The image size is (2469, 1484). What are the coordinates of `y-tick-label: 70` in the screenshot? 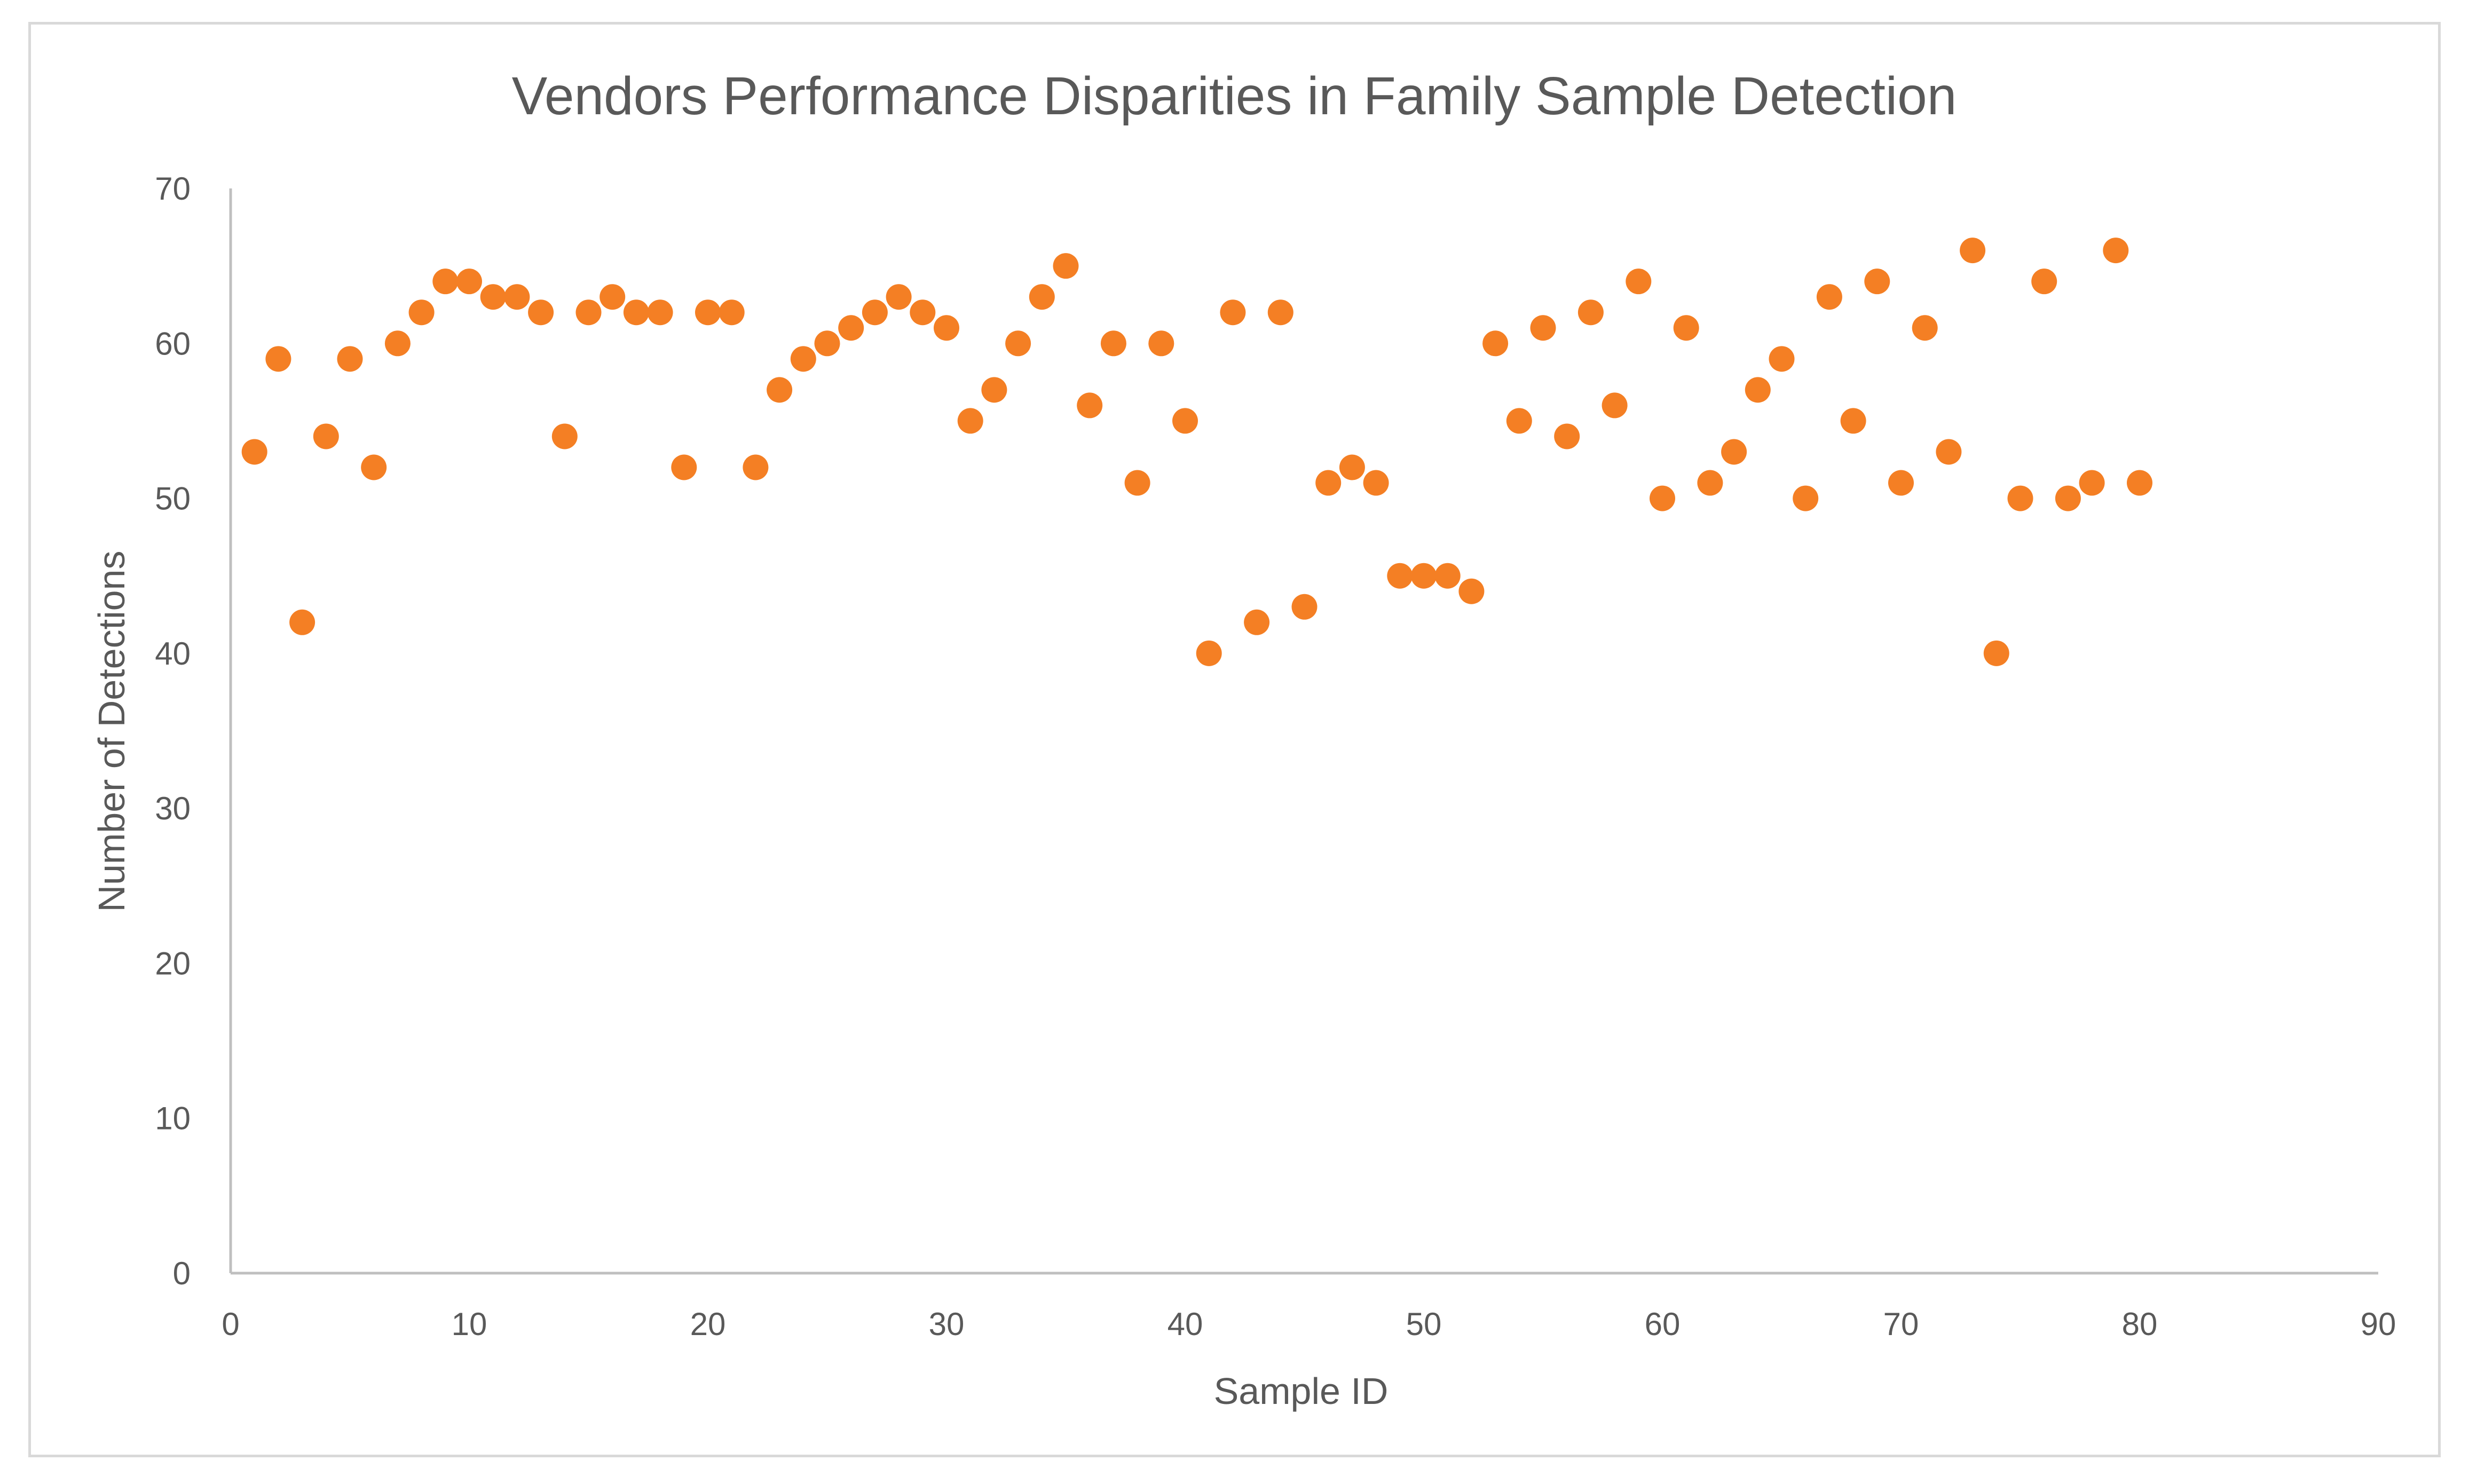 It's located at (173, 189).